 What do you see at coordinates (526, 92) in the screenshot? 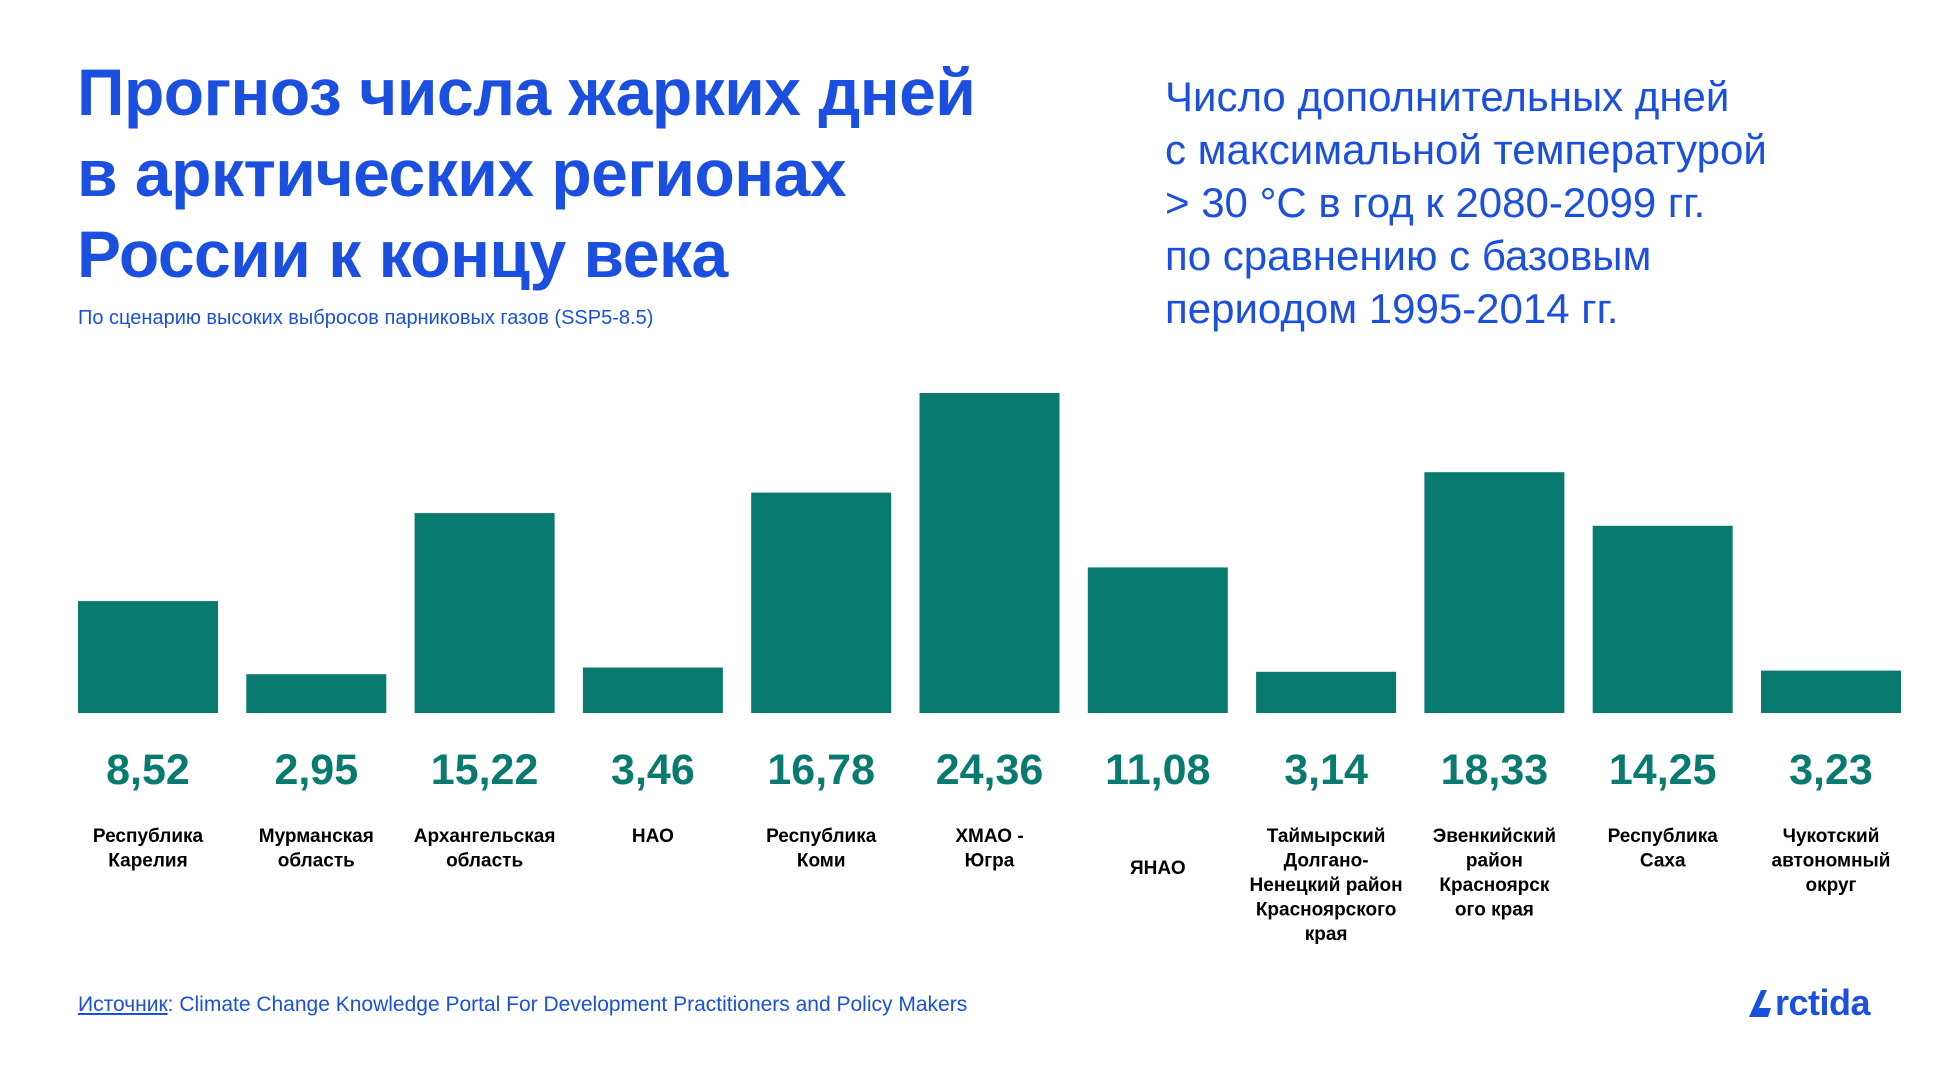
I see `title-line: Прогноз числа жарких дней` at bounding box center [526, 92].